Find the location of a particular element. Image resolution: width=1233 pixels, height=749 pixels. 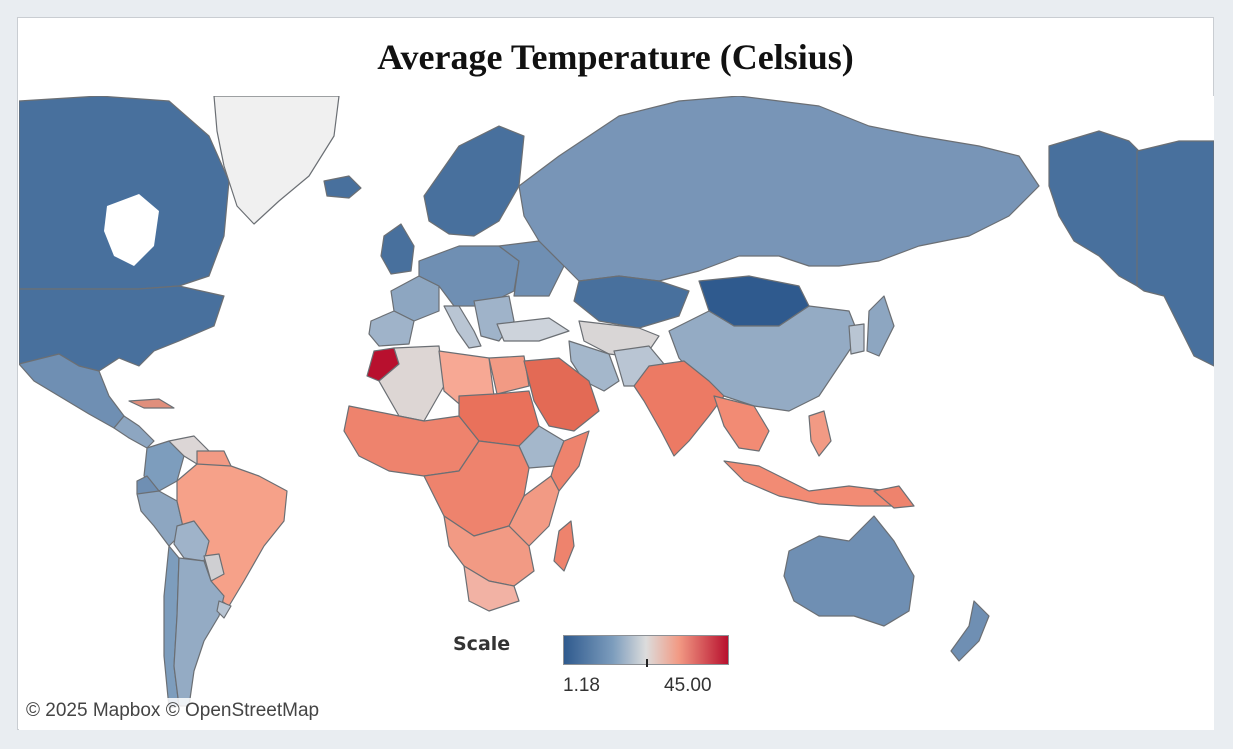

map-title: Average Temperature (Celsius) is located at coordinates (615, 57).